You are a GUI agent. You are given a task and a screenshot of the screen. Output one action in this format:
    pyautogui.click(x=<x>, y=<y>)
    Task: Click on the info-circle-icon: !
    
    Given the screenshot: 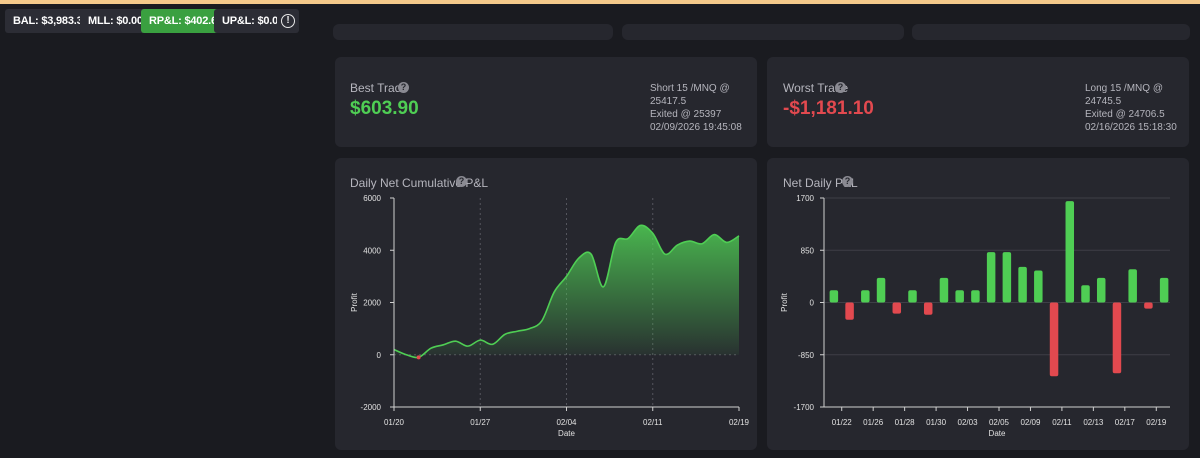 What is the action you would take?
    pyautogui.click(x=288, y=21)
    